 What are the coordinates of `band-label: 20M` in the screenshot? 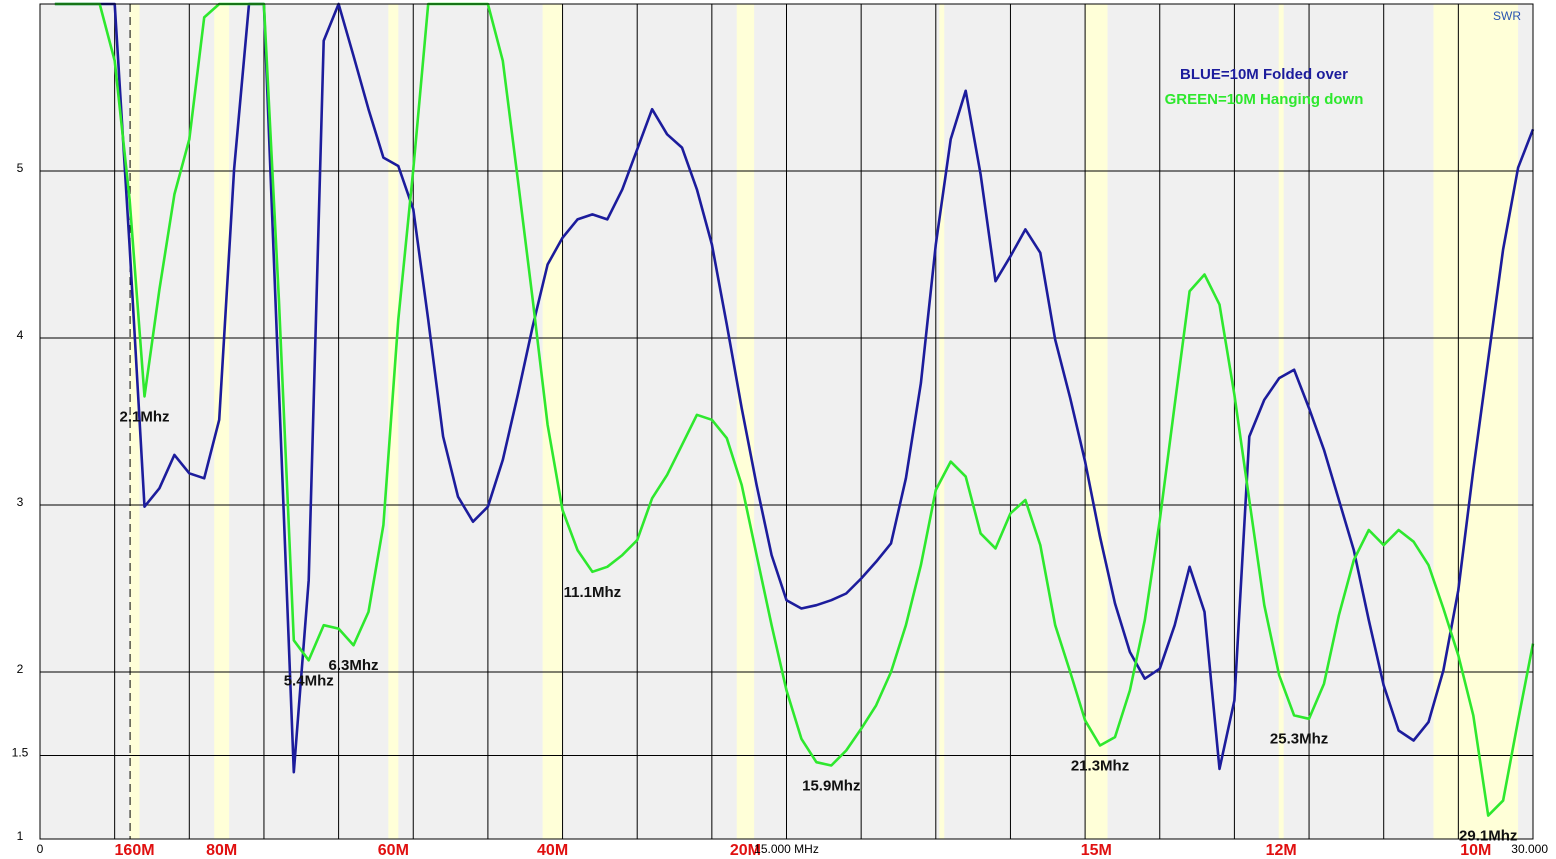 It's located at (745, 850).